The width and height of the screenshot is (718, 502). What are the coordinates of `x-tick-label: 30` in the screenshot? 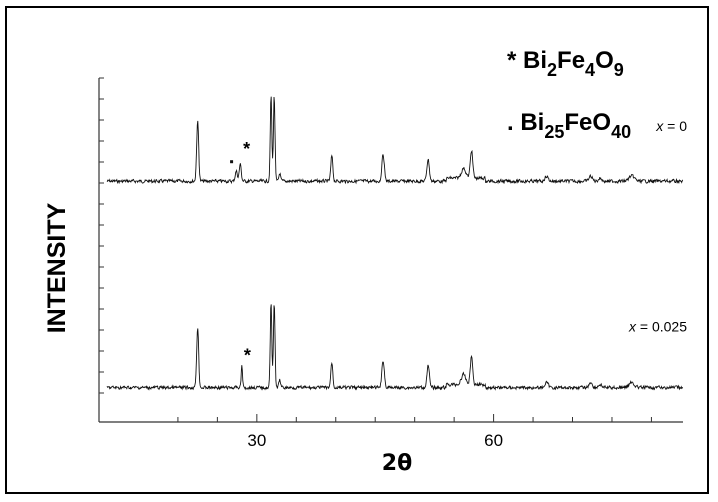 It's located at (256, 440).